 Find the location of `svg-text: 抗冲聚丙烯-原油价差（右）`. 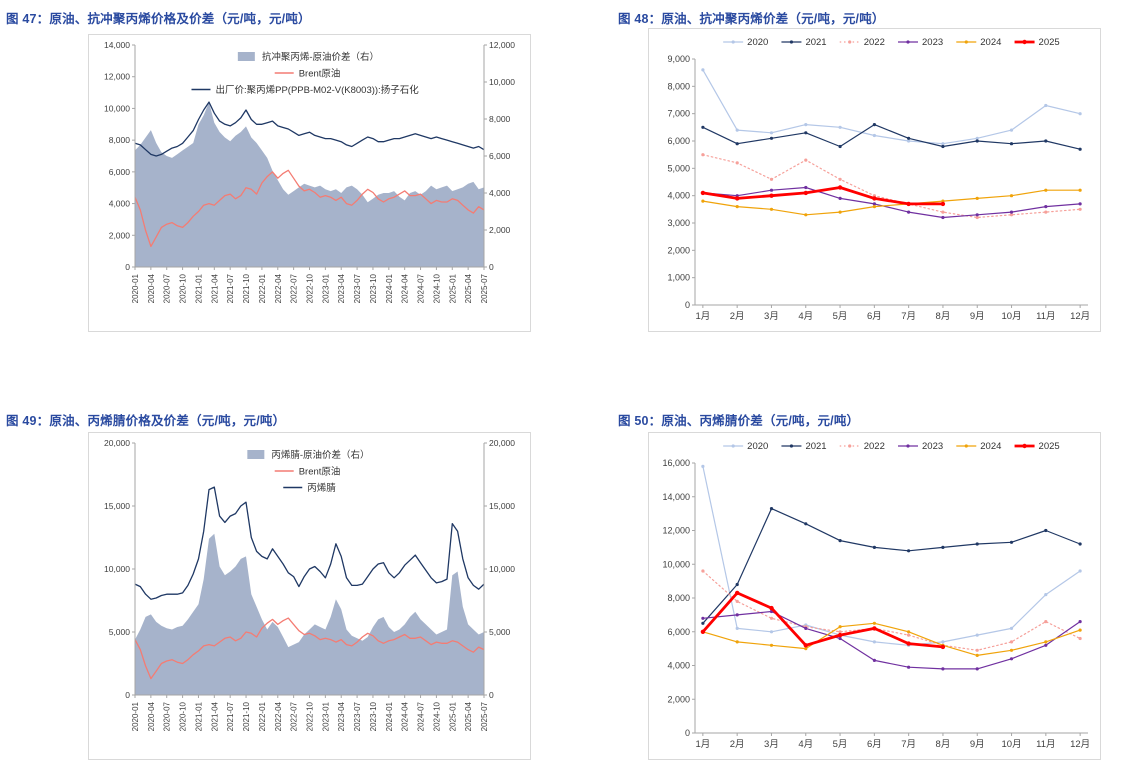

svg-text: 抗冲聚丙烯-原油价差（右） is located at coordinates (320, 57).